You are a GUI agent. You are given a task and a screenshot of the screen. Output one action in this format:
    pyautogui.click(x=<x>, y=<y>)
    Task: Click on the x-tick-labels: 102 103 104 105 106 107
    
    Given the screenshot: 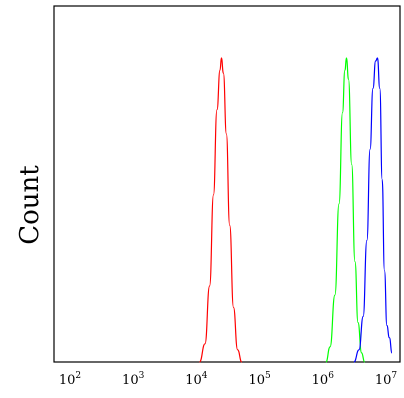 What is the action you would take?
    pyautogui.click(x=228, y=379)
    